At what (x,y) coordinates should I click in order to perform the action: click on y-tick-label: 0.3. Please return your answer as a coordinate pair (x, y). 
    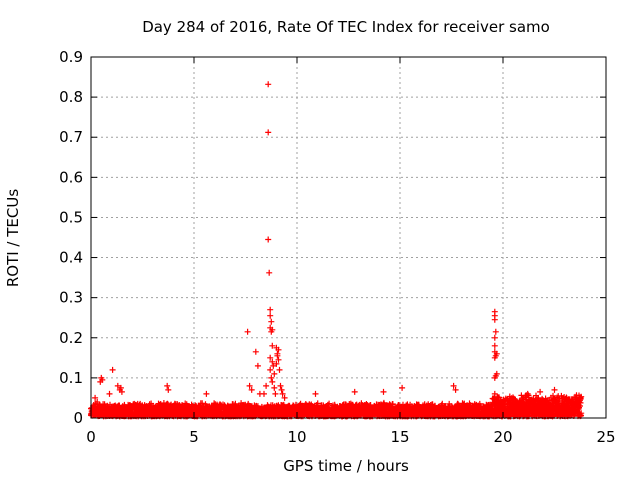
    Looking at the image, I should click on (71, 298).